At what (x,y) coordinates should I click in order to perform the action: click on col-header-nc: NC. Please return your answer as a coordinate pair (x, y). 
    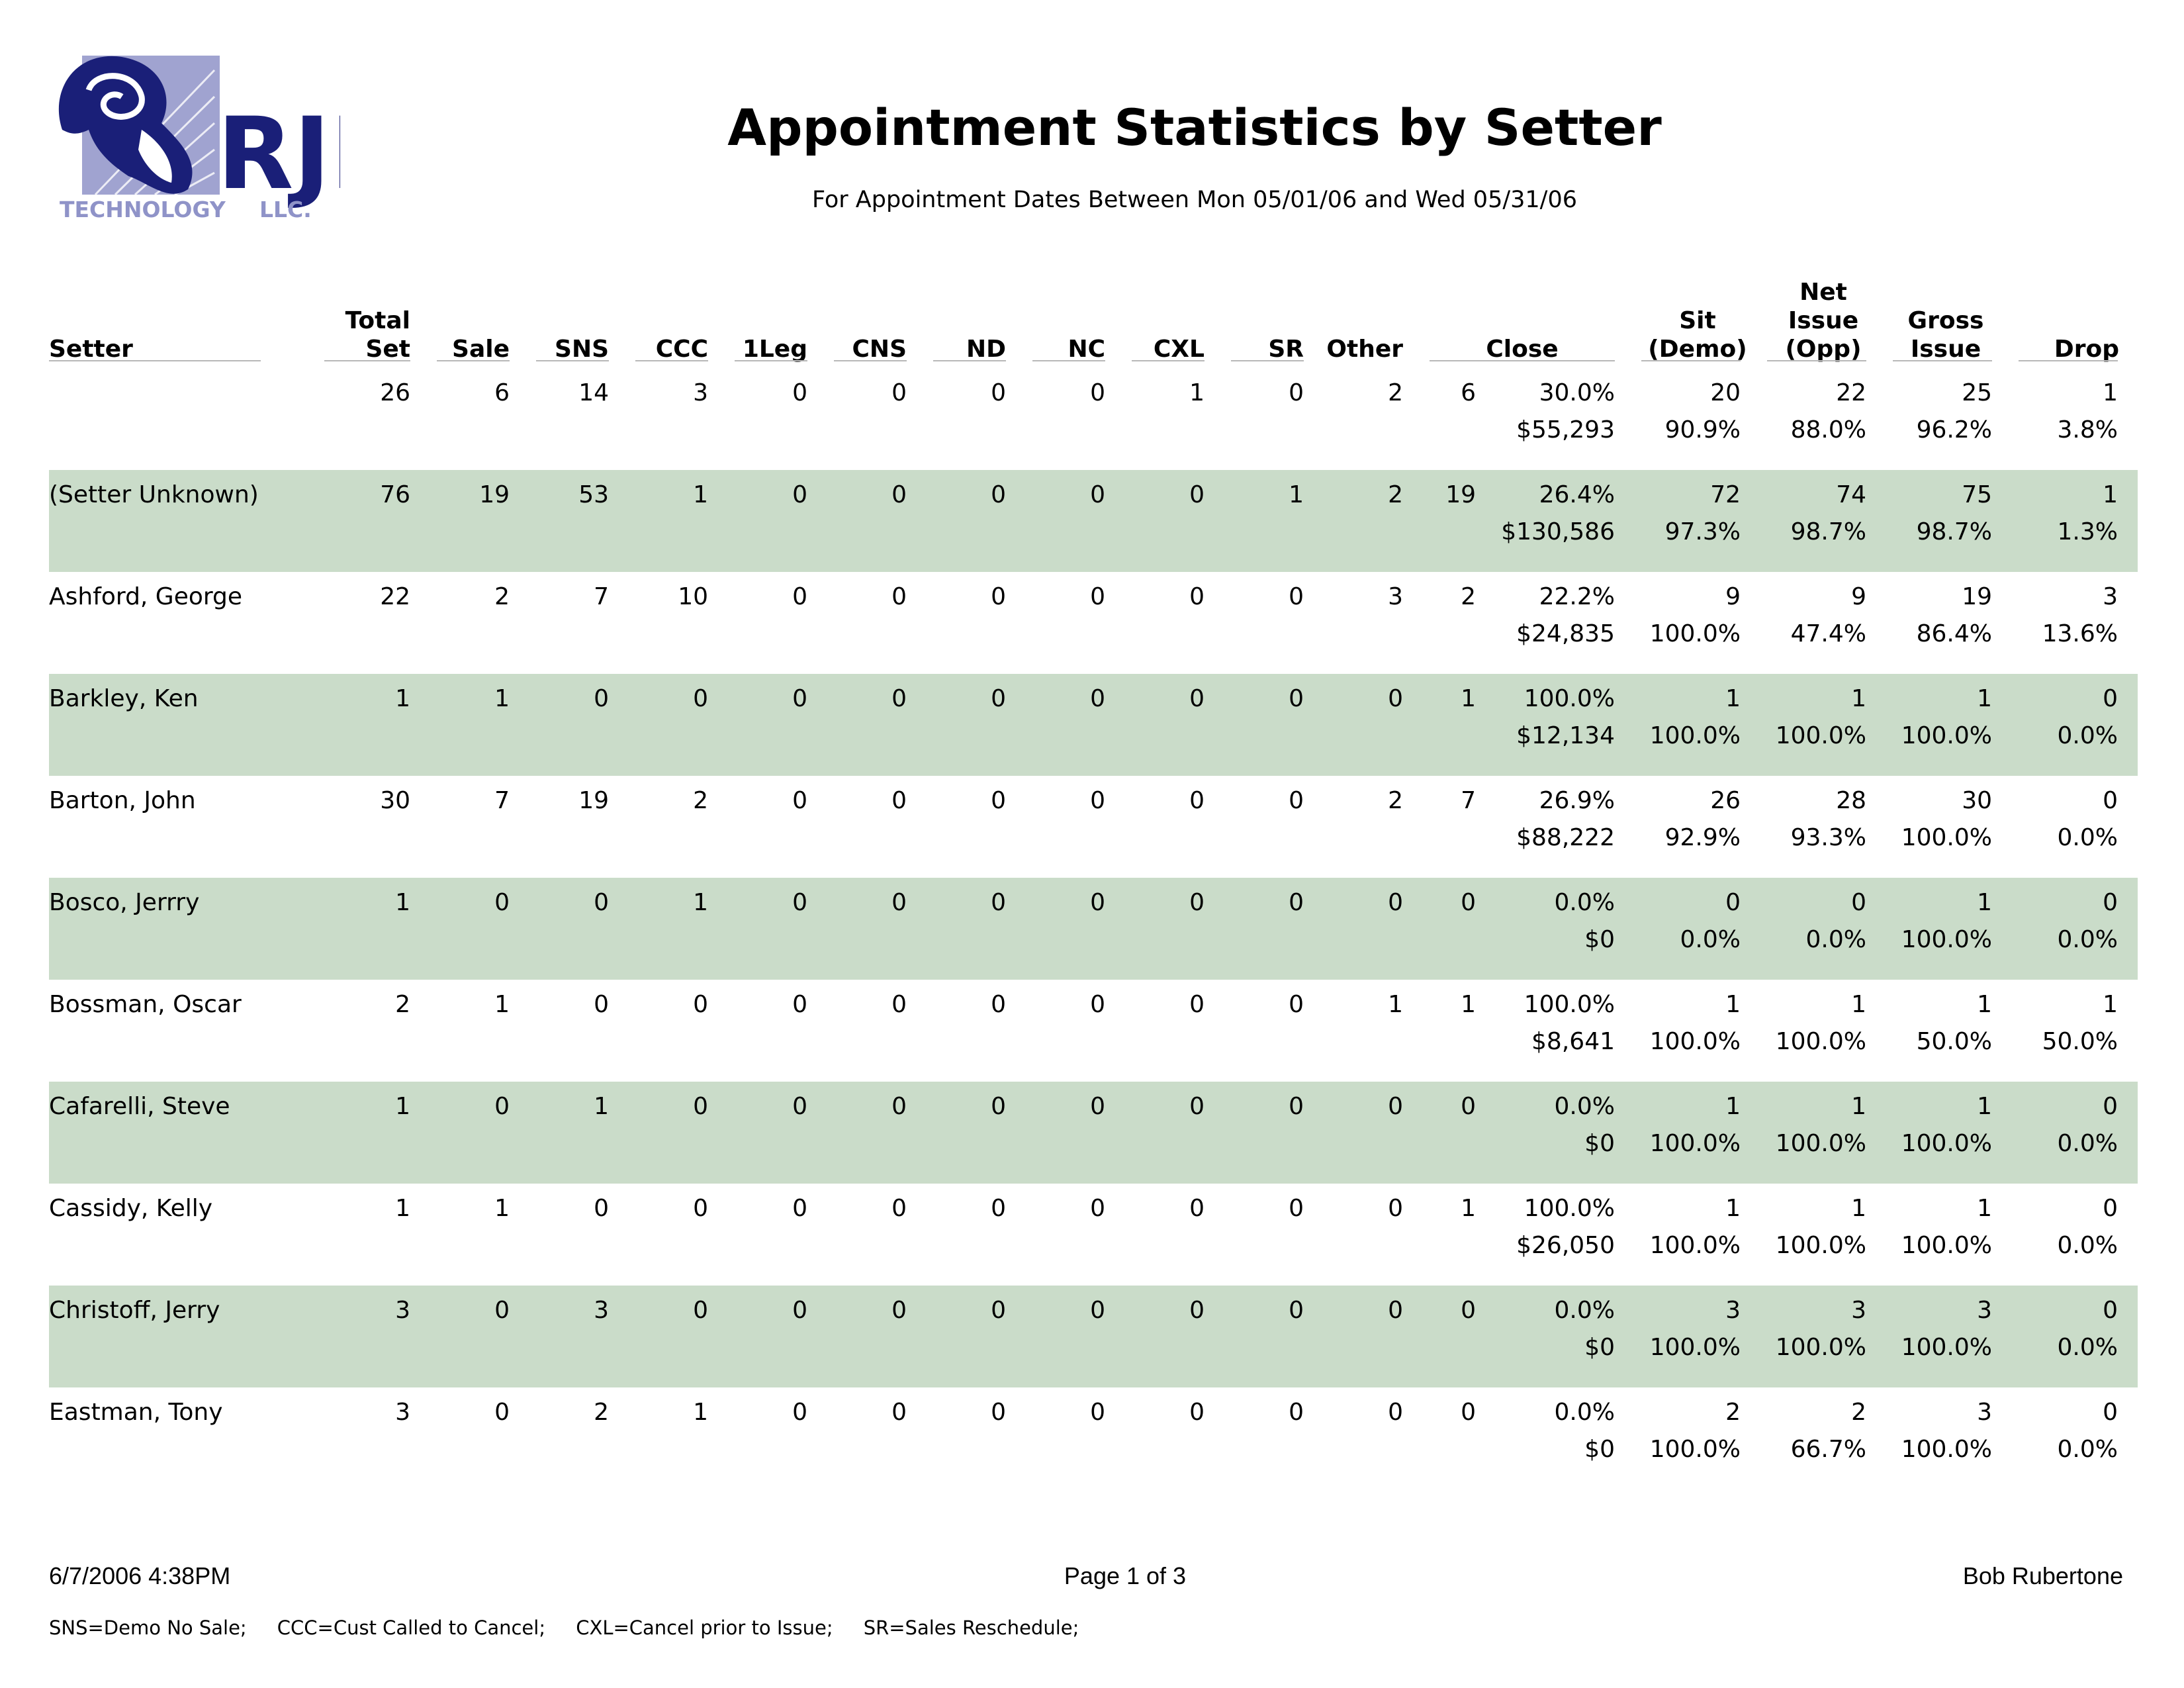
    Looking at the image, I should click on (1086, 349).